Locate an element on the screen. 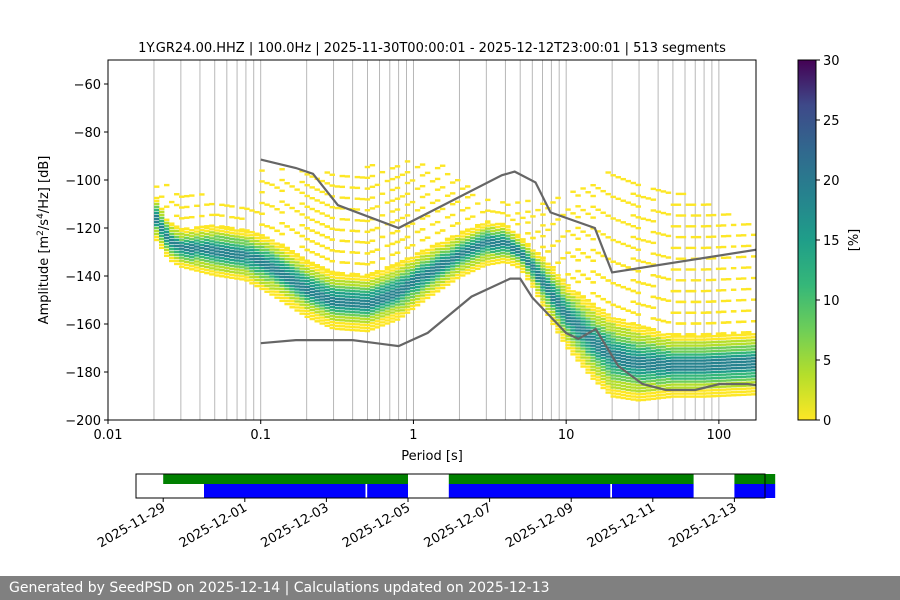 The height and width of the screenshot is (600, 900). x-axis-label: Period [s] is located at coordinates (432, 456).